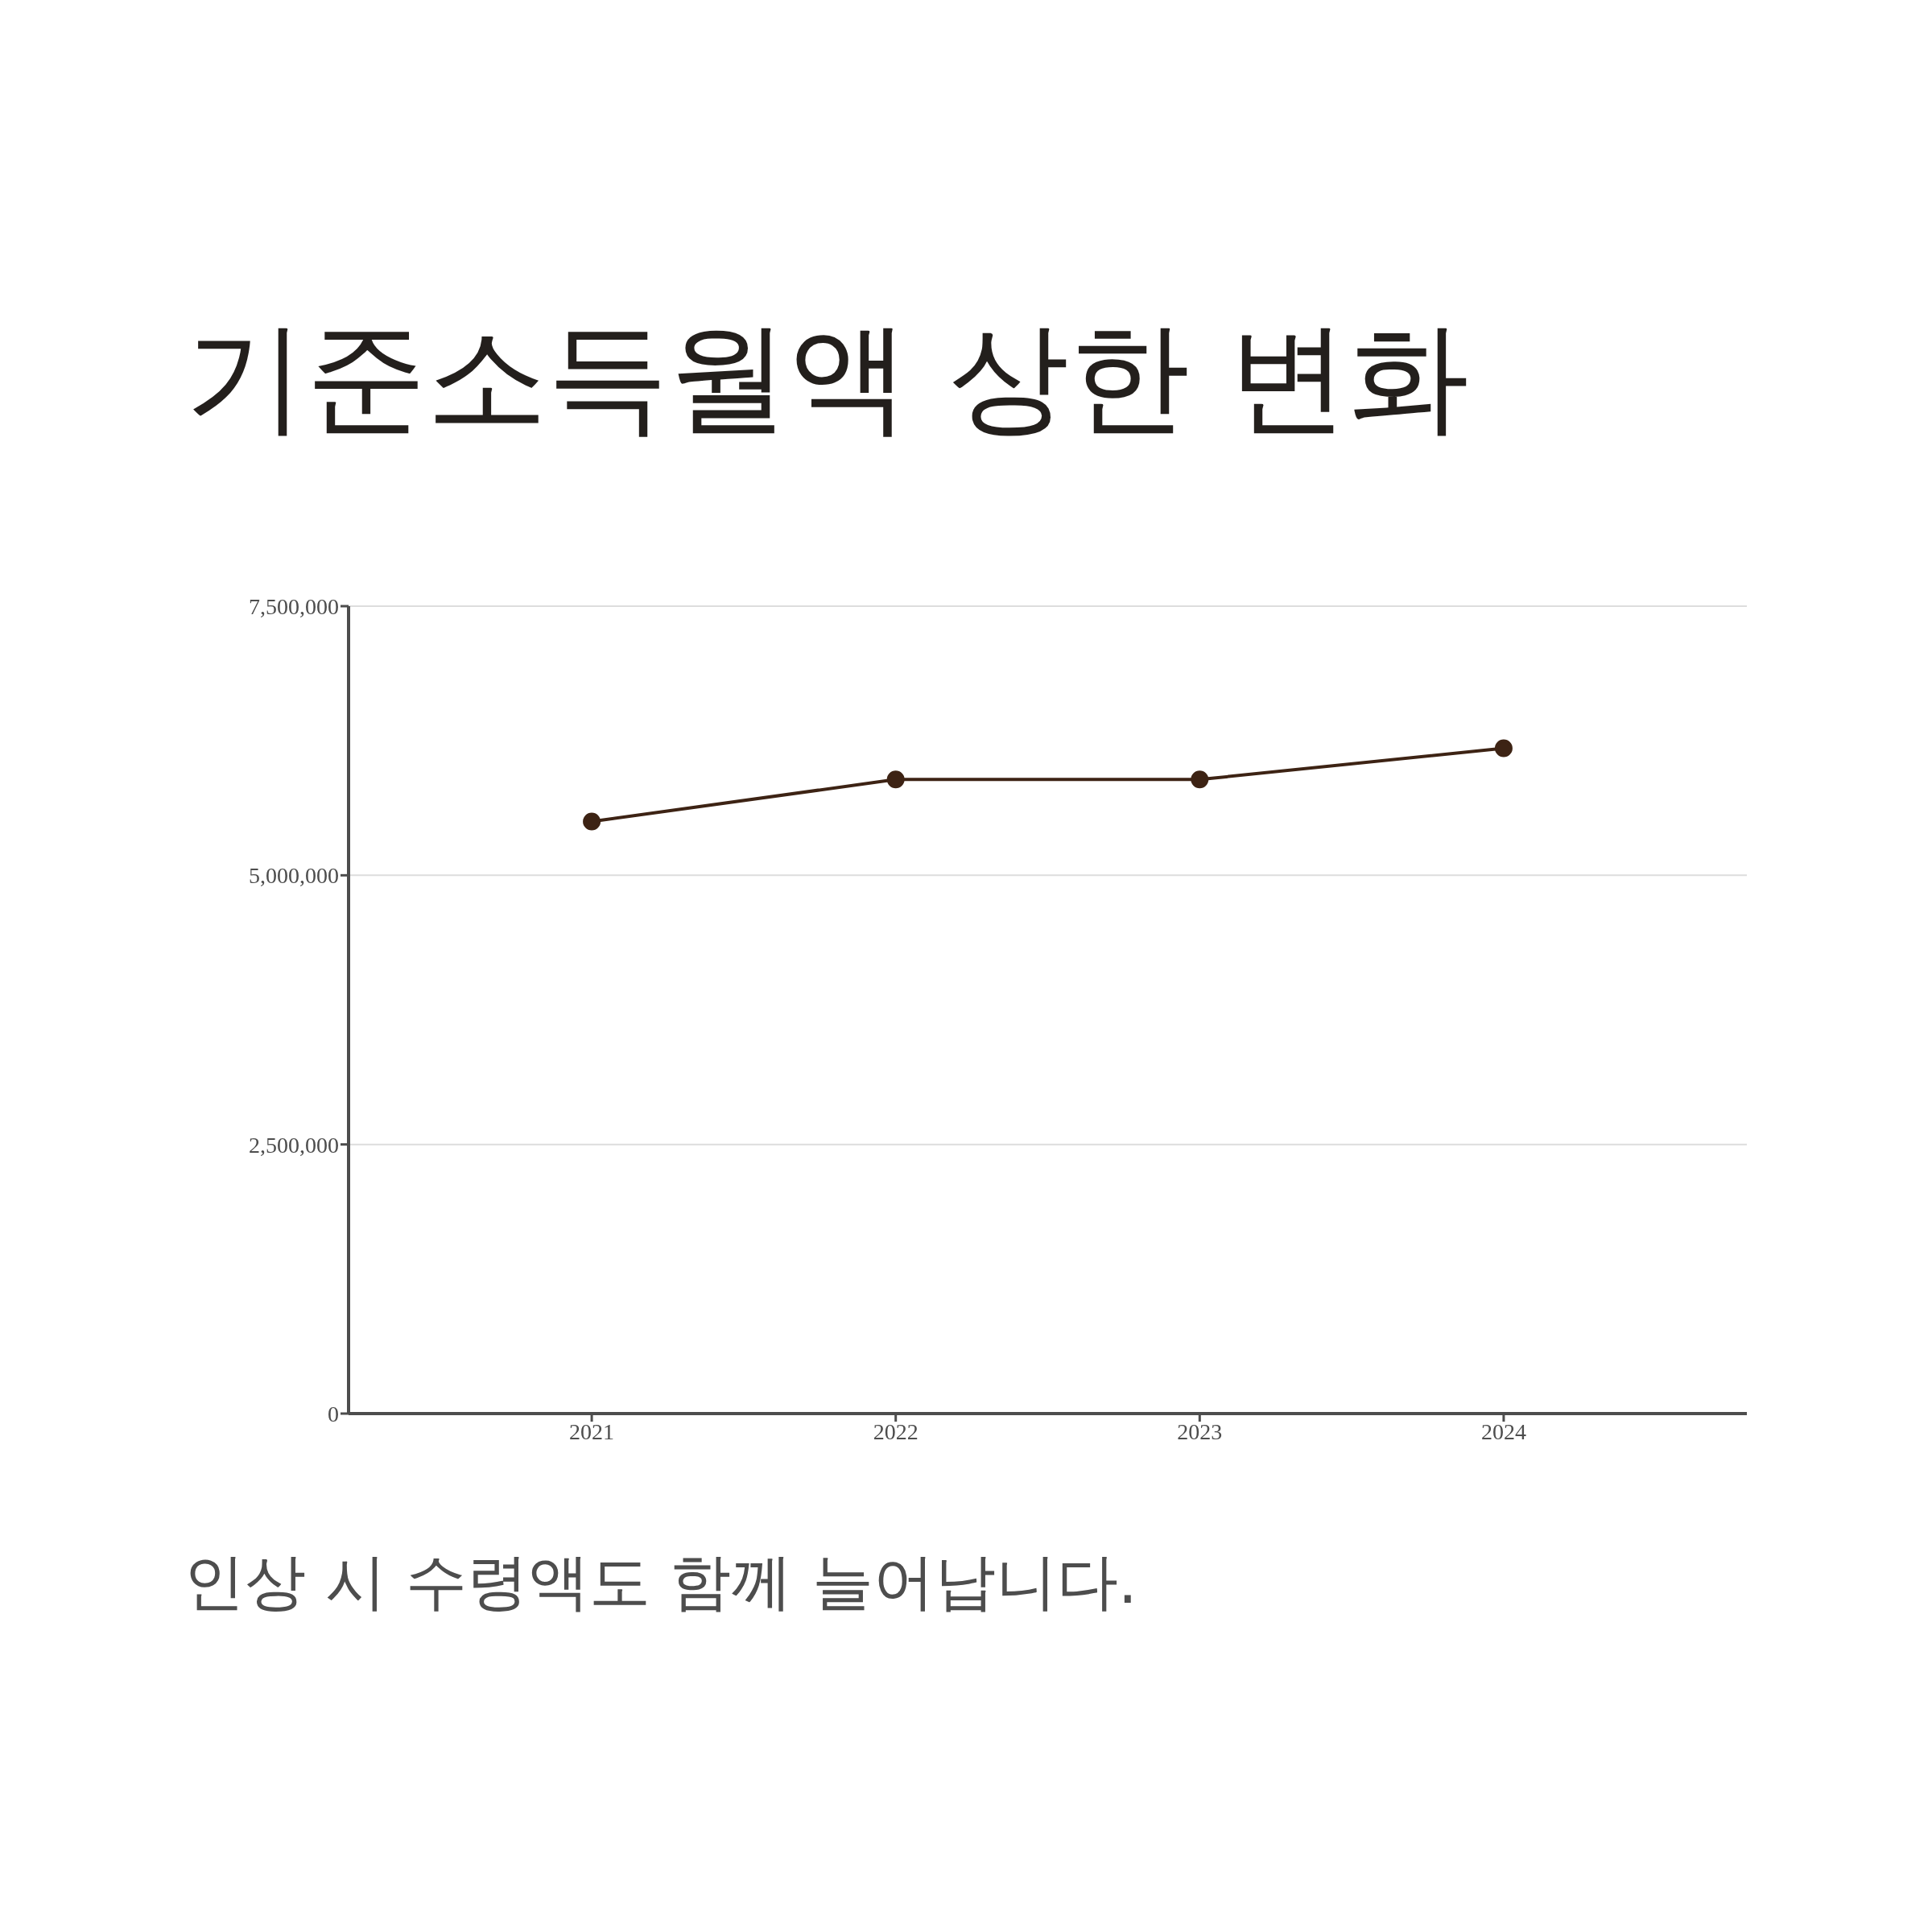 The width and height of the screenshot is (1932, 1932). Describe the element at coordinates (1503, 1431) in the screenshot. I see `x-tick-label: 2024` at that location.